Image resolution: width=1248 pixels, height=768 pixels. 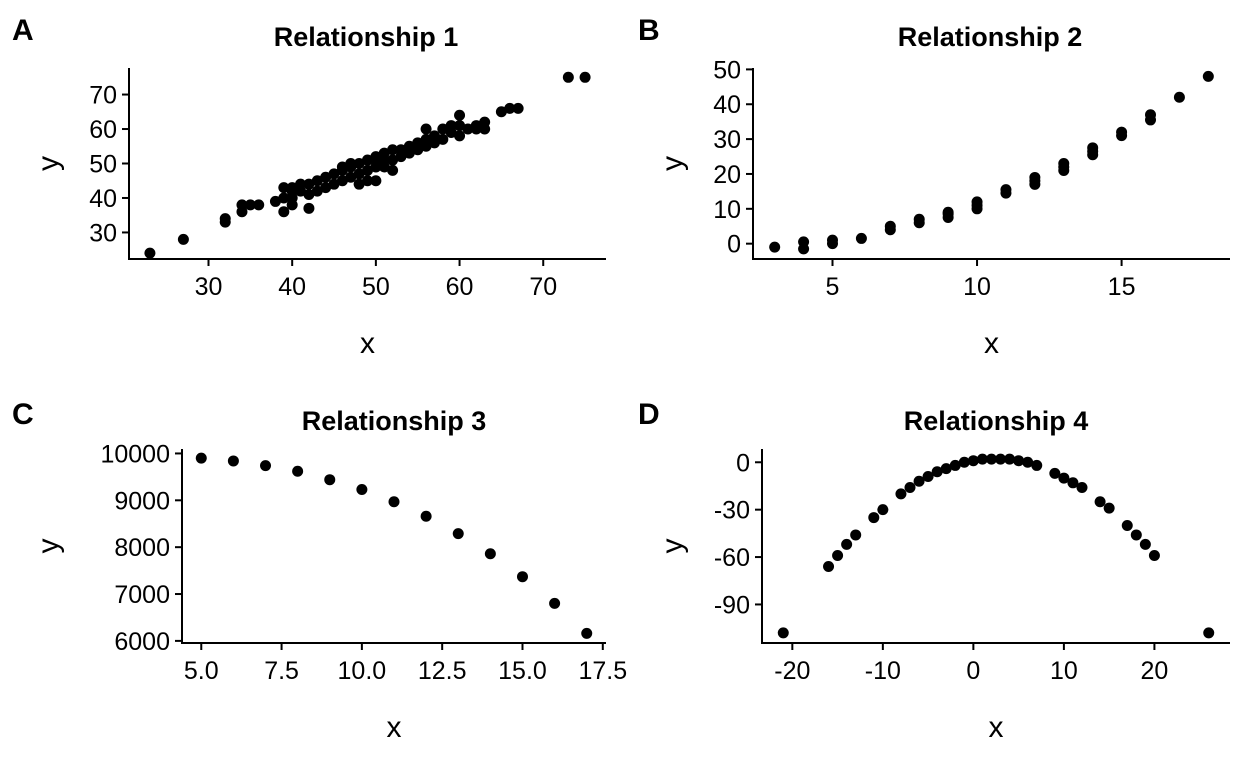 I want to click on y-tick-label: -60, so click(x=732, y=558).